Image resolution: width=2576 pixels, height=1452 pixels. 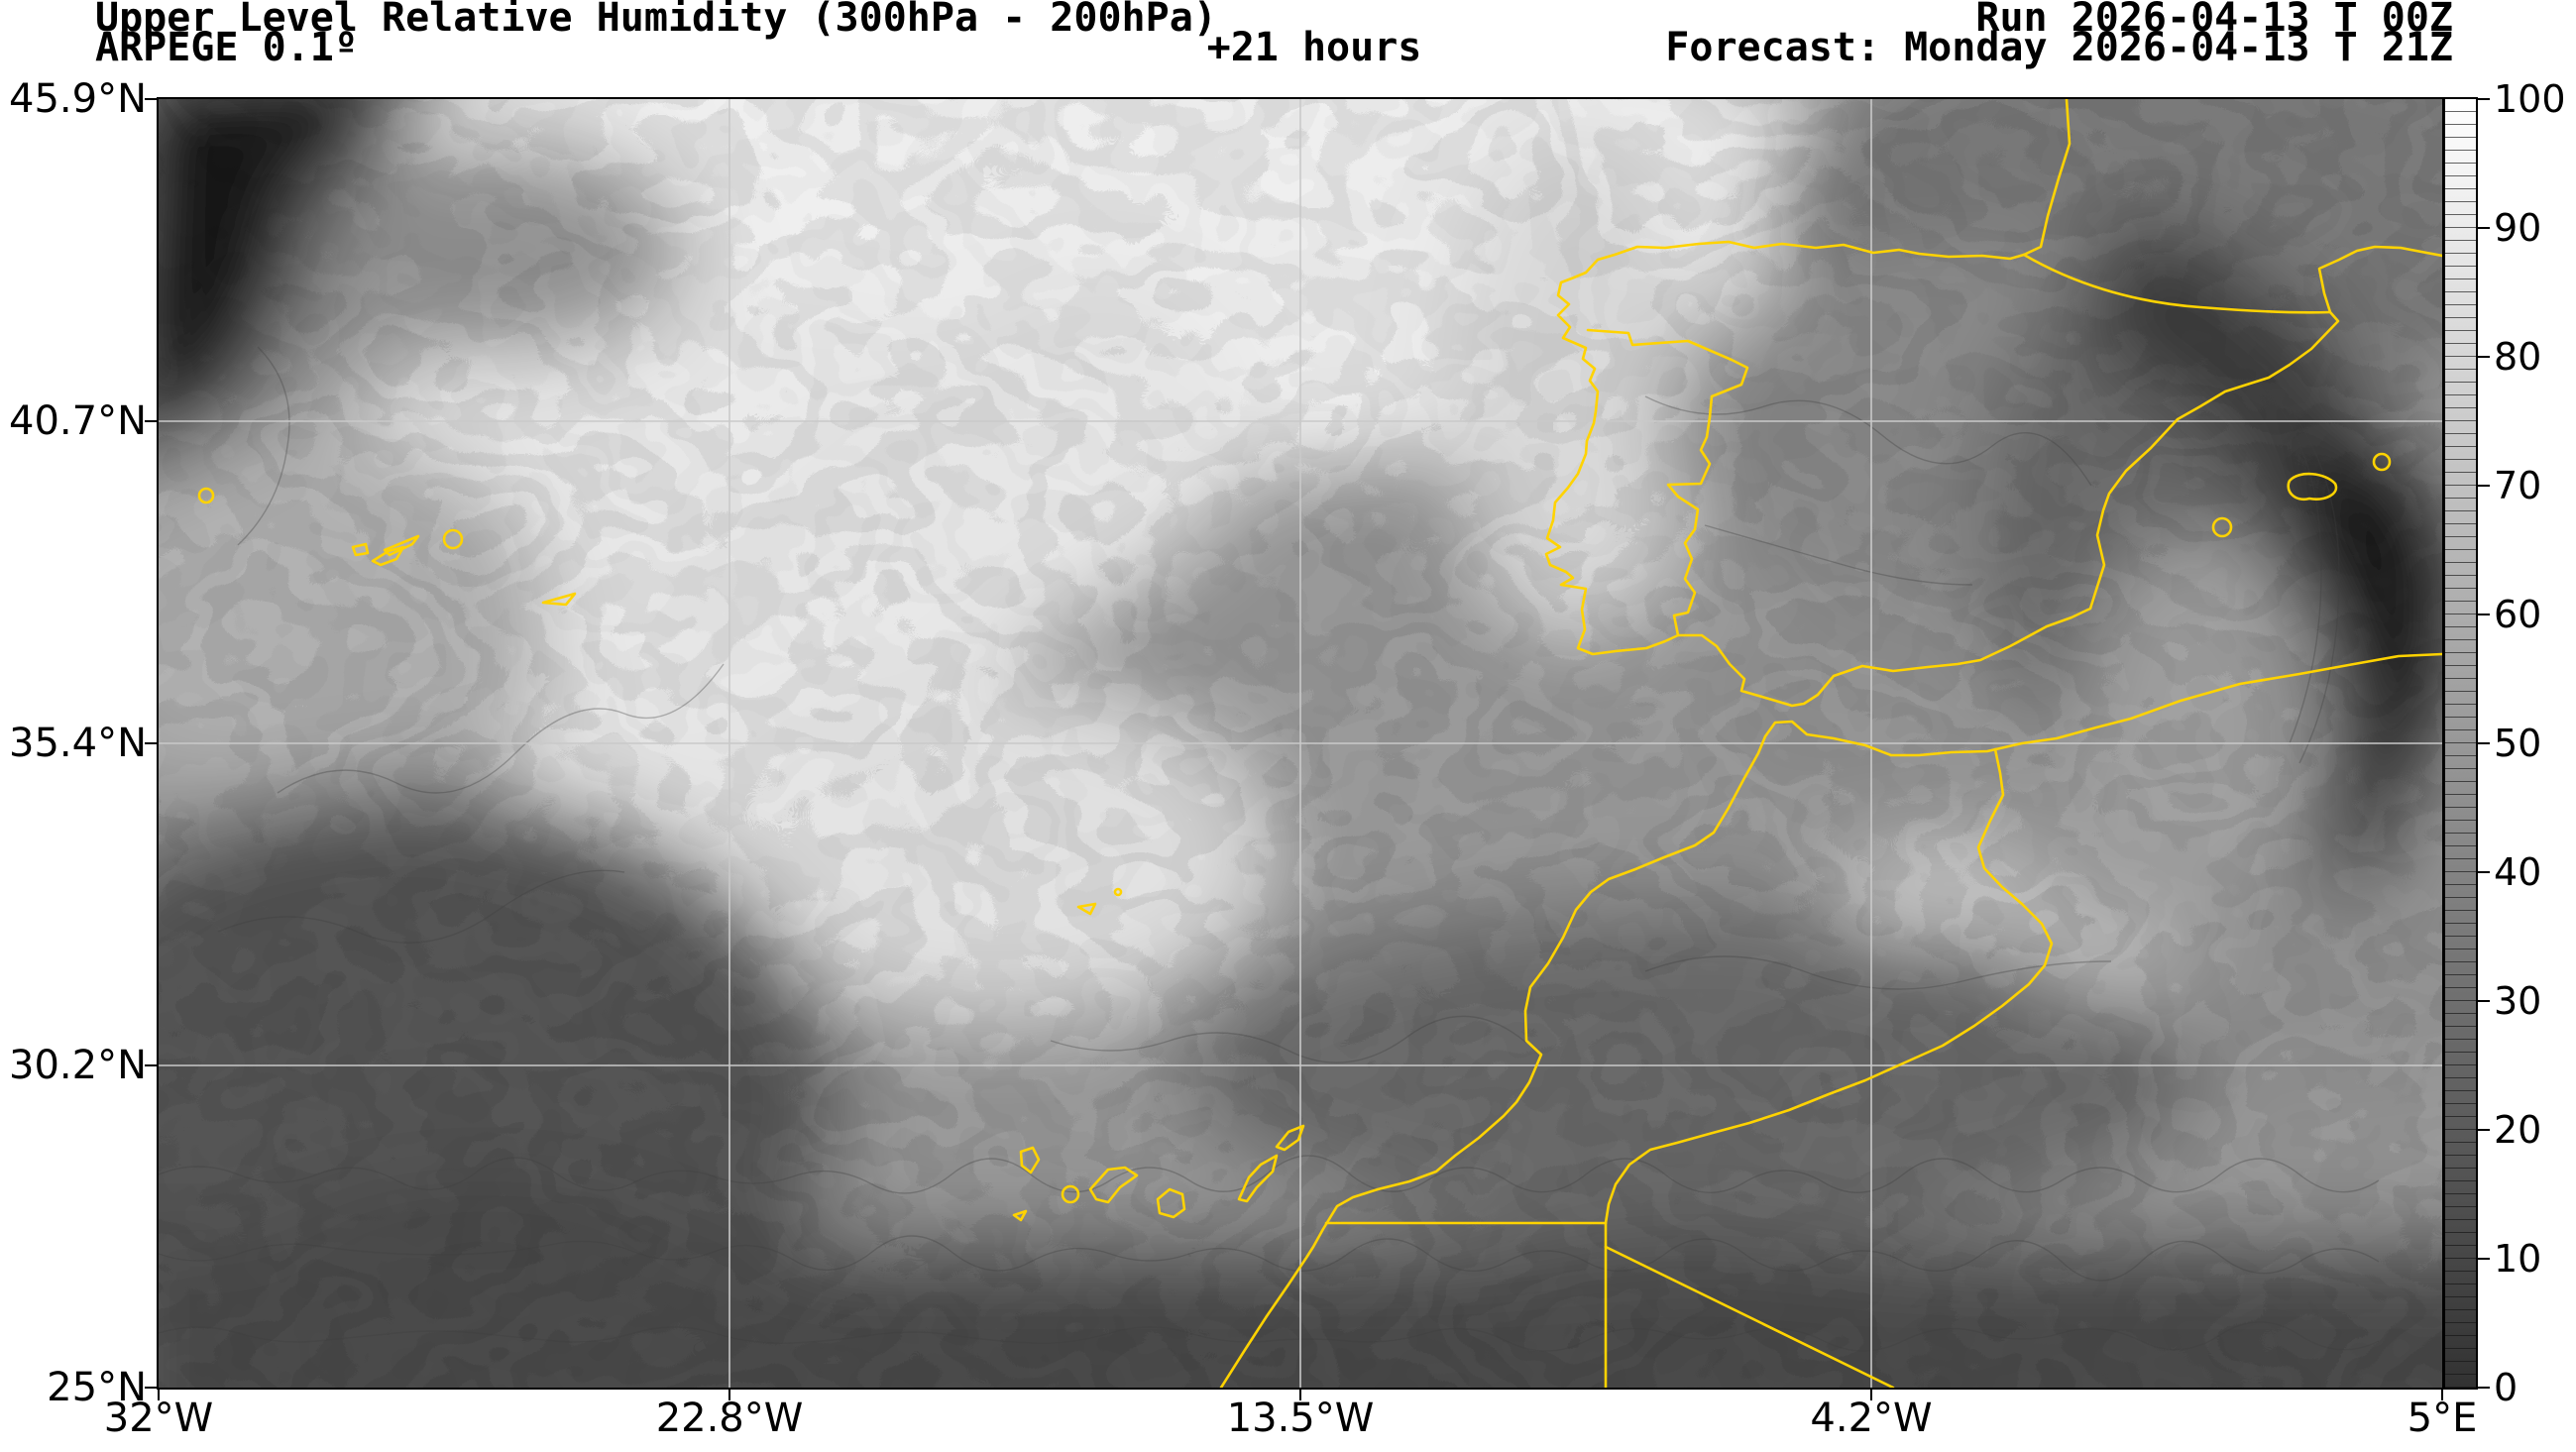 What do you see at coordinates (360, 549) in the screenshot?
I see `azores-faial-island` at bounding box center [360, 549].